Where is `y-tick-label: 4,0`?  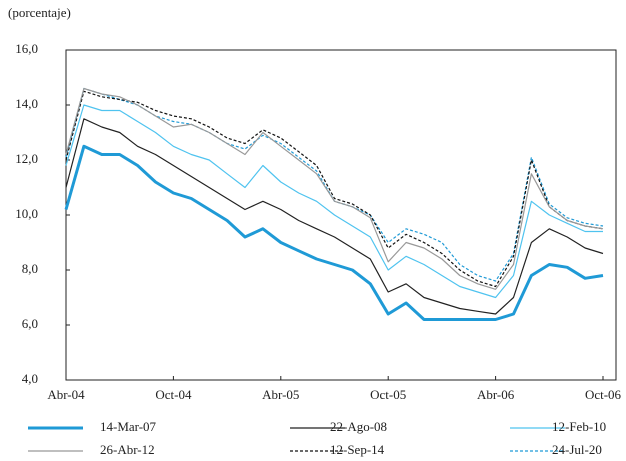
y-tick-label: 4,0 is located at coordinates (30, 378).